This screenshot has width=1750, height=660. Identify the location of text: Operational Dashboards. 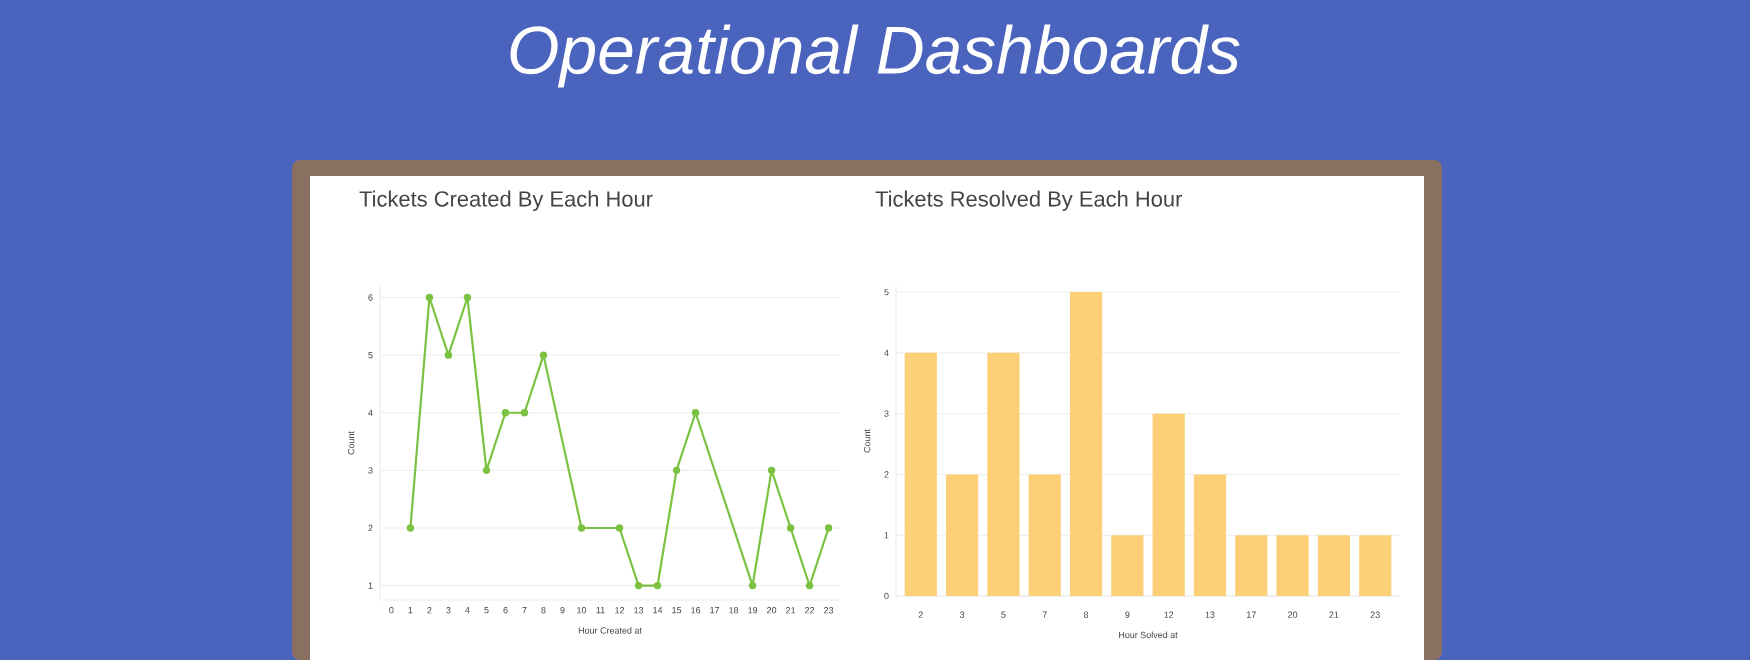
(875, 56).